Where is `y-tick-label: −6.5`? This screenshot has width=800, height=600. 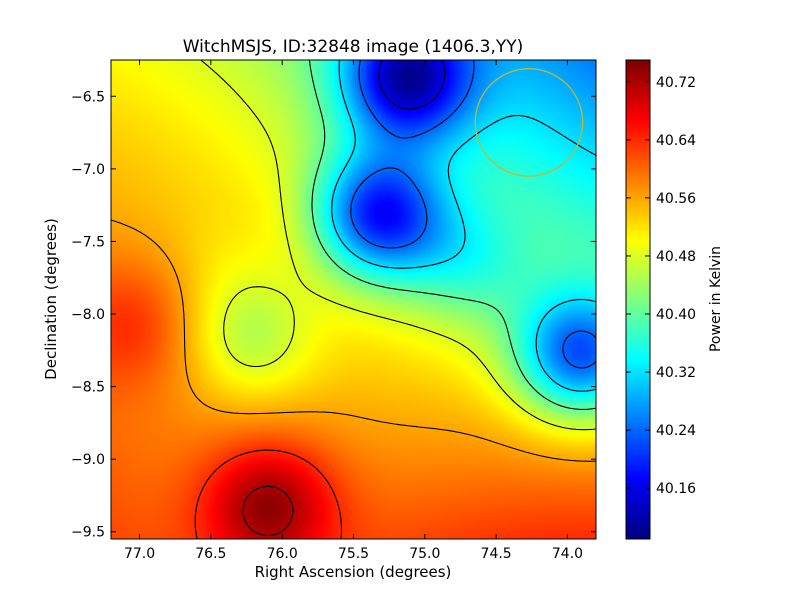 y-tick-label: −6.5 is located at coordinates (88, 97).